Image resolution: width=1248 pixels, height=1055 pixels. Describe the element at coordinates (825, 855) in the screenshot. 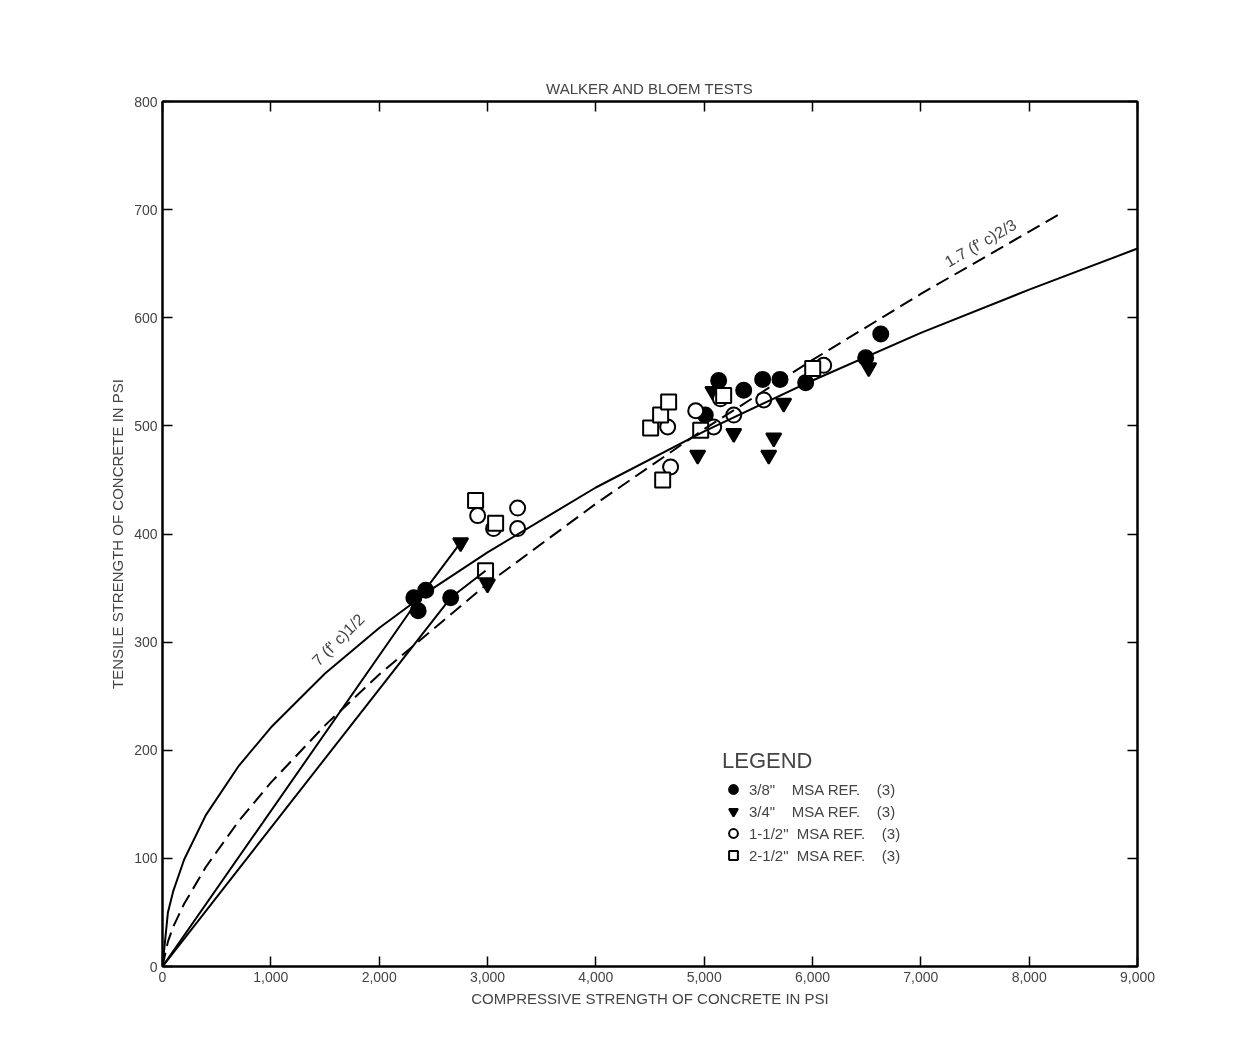

I see `legend-label: 2-1/2" MSA REF. (3)` at that location.